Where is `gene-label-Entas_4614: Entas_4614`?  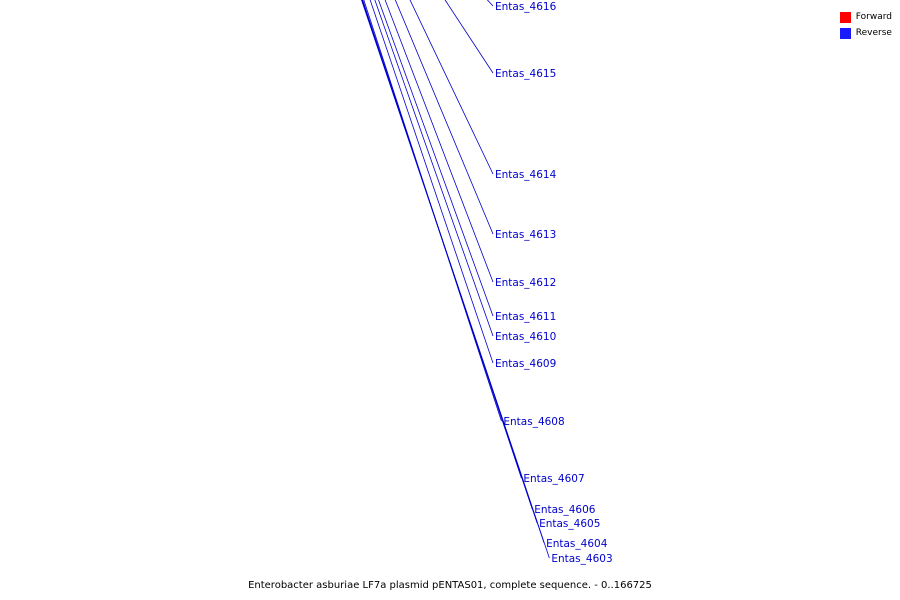 gene-label-Entas_4614: Entas_4614 is located at coordinates (526, 175).